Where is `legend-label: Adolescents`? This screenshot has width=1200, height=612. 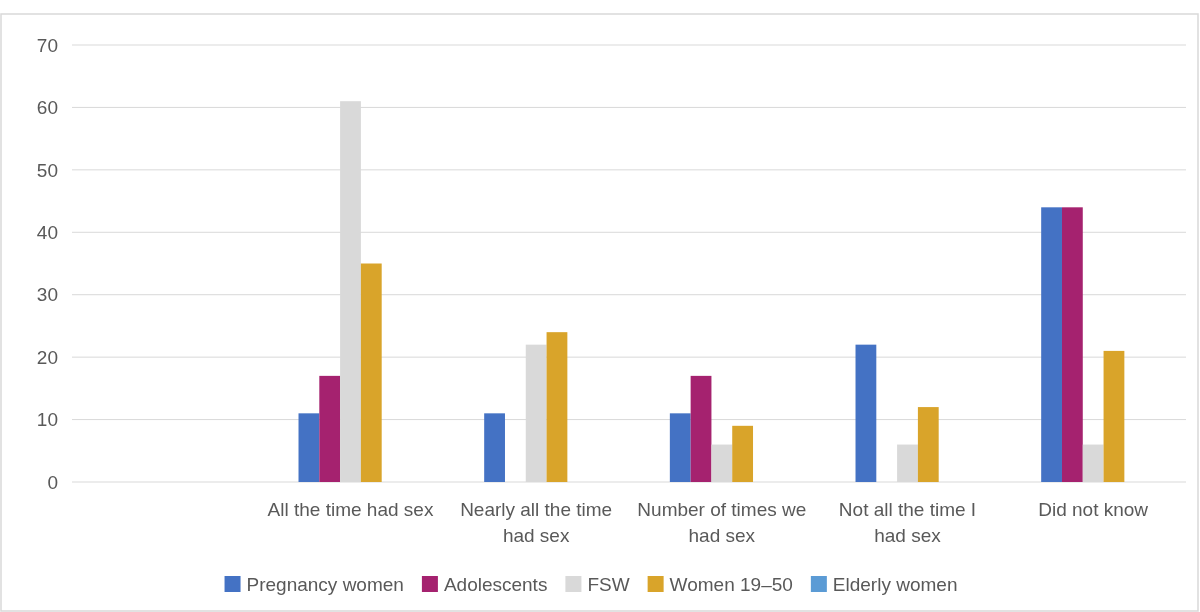 legend-label: Adolescents is located at coordinates (495, 584).